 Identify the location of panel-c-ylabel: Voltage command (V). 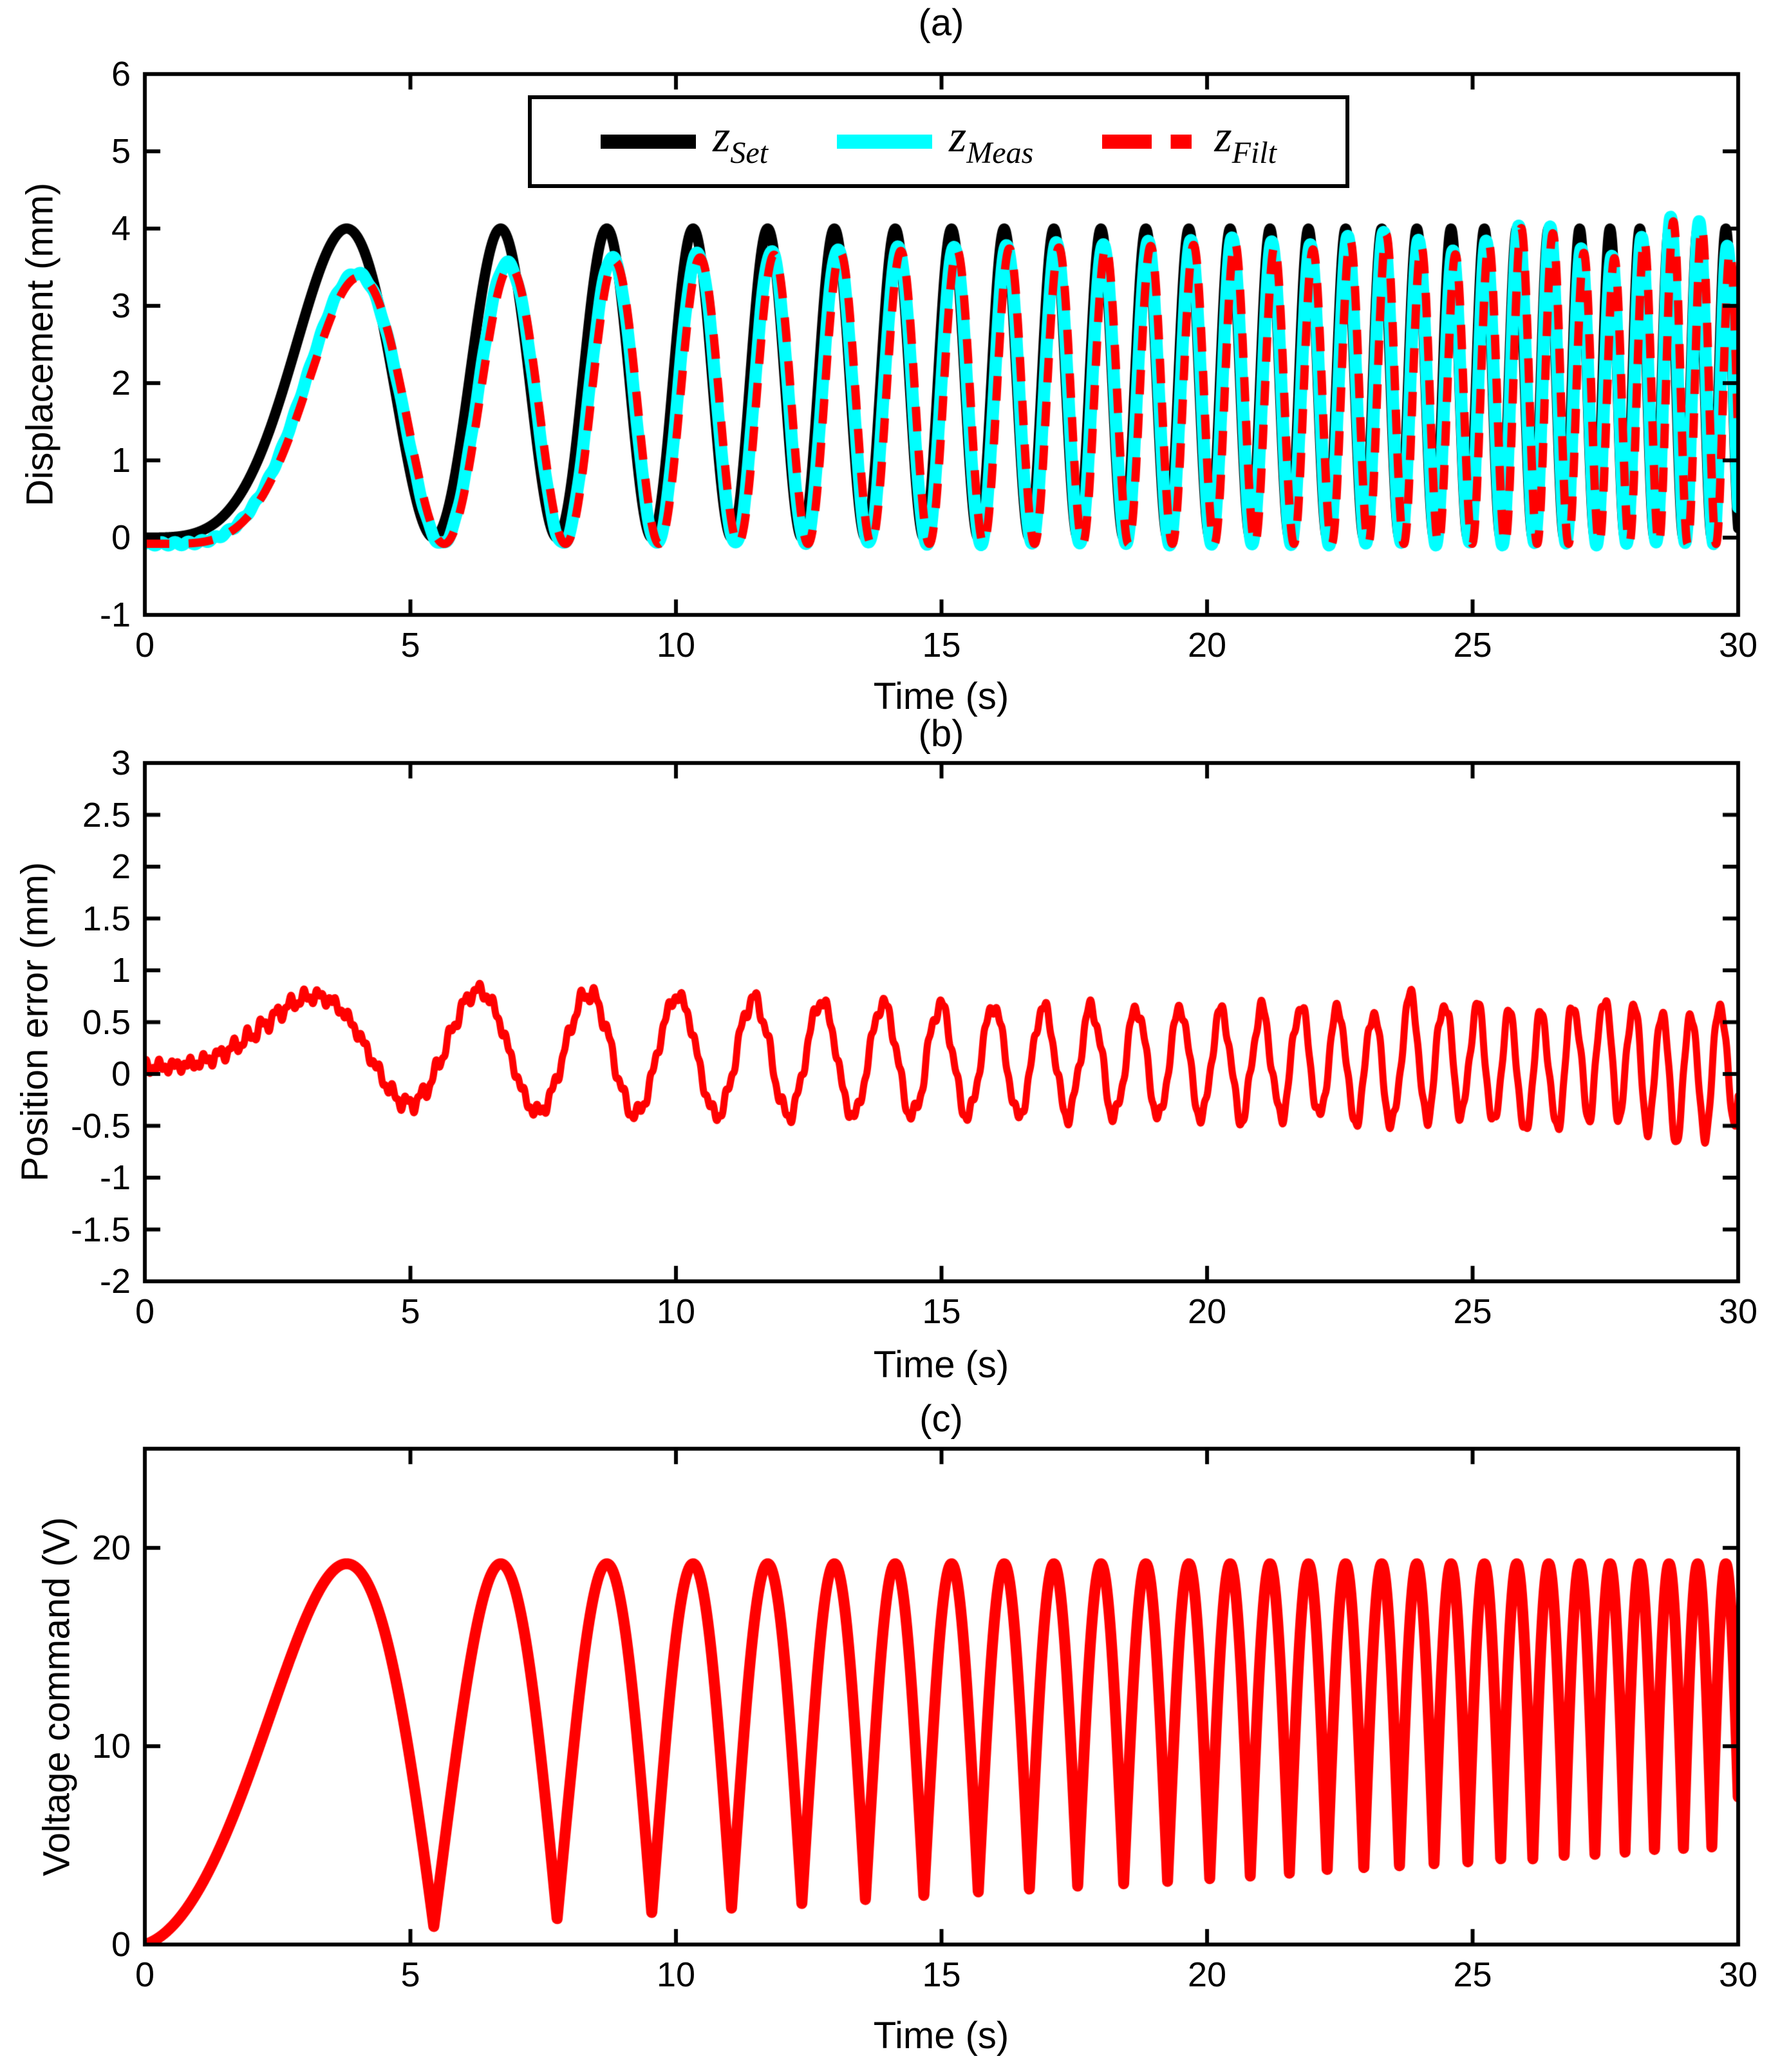
(56, 1696).